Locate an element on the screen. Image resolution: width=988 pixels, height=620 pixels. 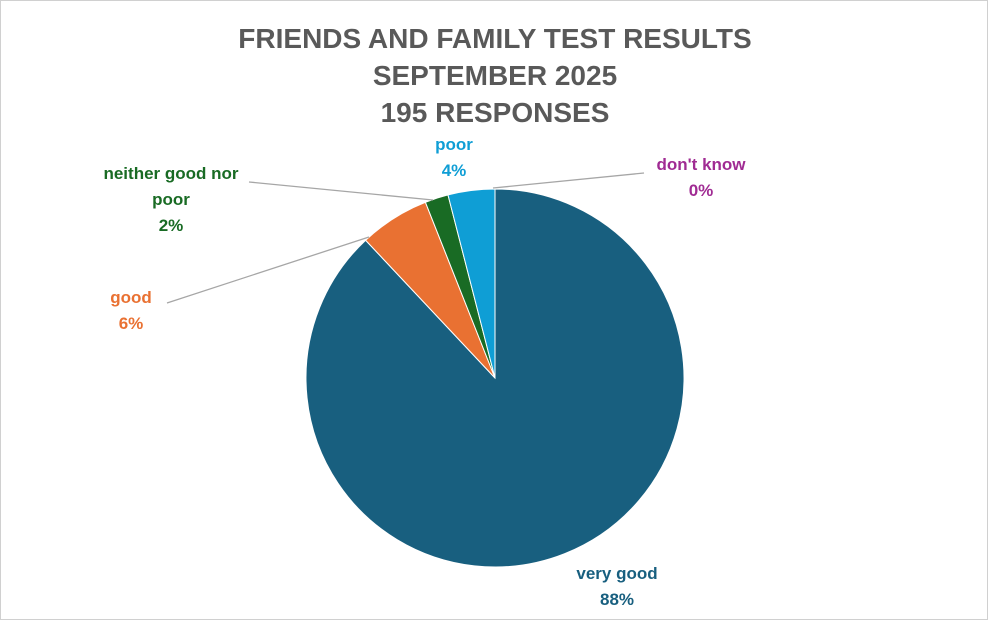
data-label: poor 4% is located at coordinates (454, 158).